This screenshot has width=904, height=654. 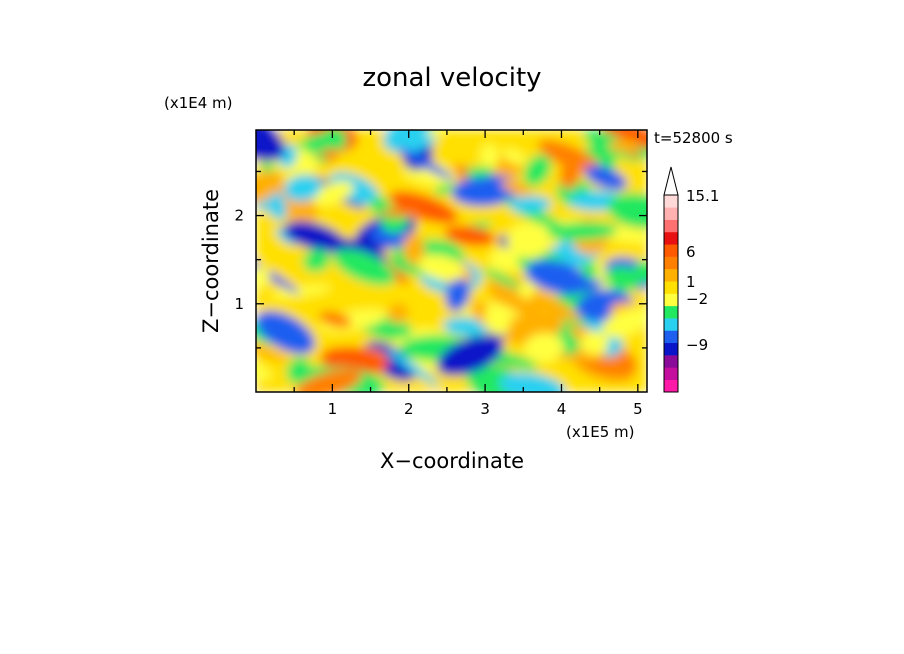 What do you see at coordinates (452, 461) in the screenshot?
I see `x-axis-label: X−coordinate` at bounding box center [452, 461].